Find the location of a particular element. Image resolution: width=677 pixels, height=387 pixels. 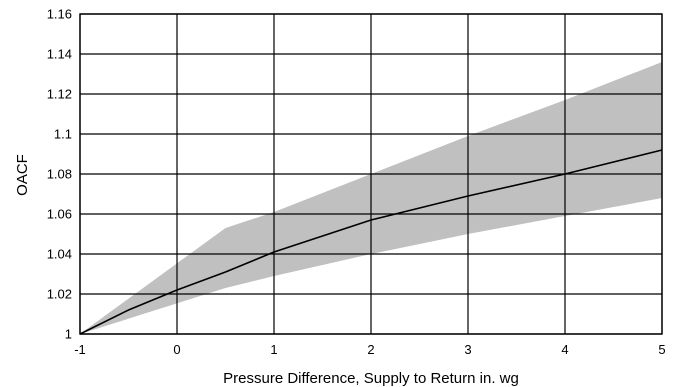

x-tick-label: 4 is located at coordinates (564, 349).